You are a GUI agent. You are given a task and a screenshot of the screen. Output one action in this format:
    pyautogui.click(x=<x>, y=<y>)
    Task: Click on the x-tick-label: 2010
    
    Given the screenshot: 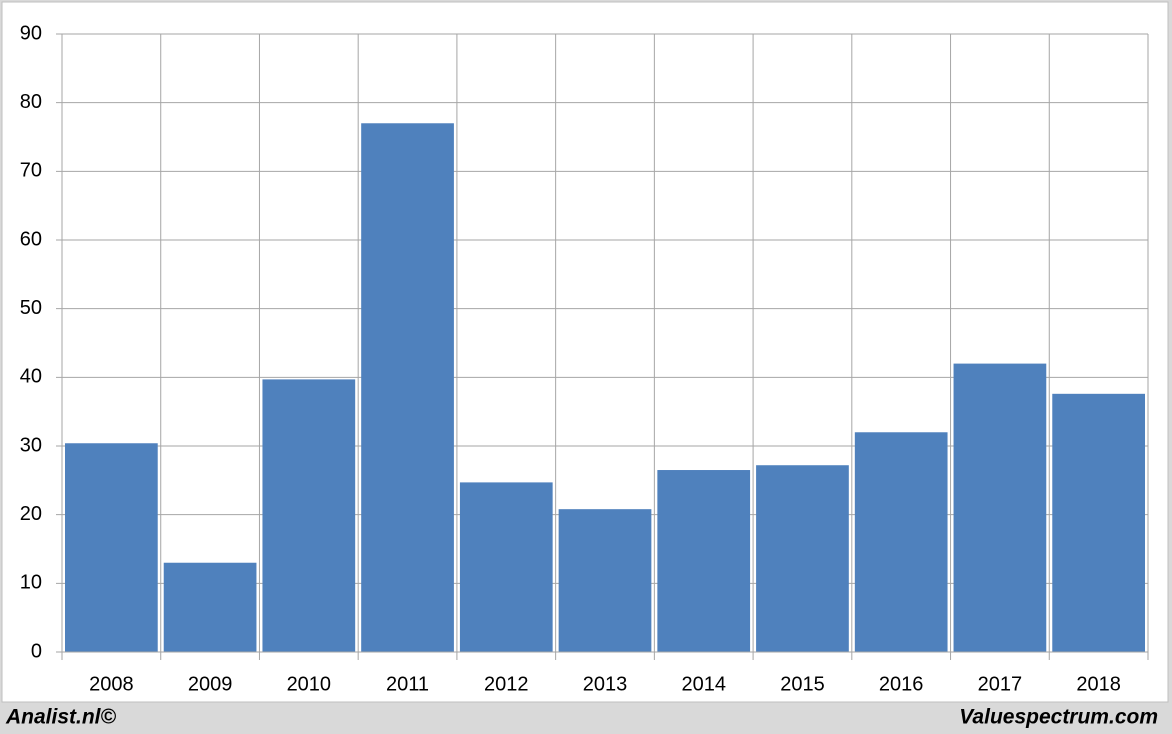 What is the action you would take?
    pyautogui.click(x=309, y=684)
    